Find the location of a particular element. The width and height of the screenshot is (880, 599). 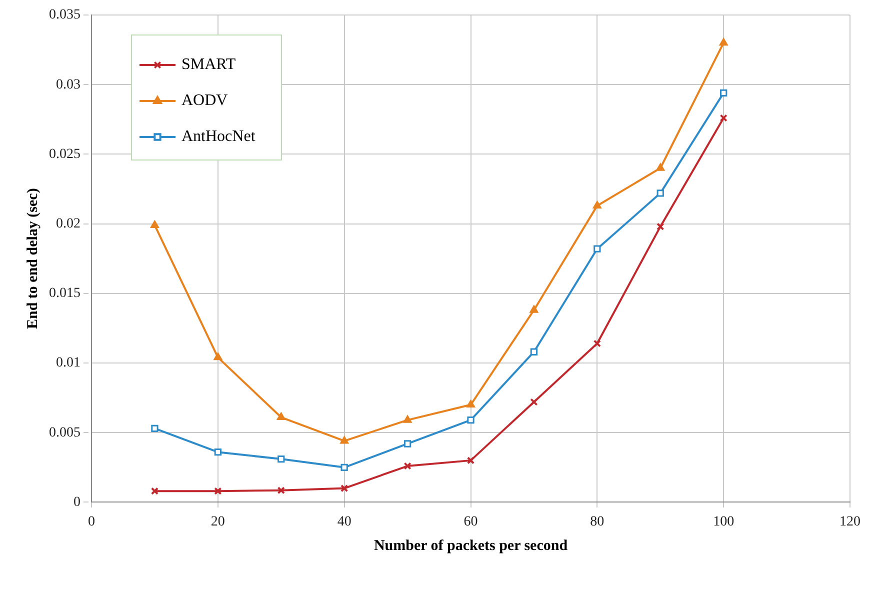

x-tick-label: 40 is located at coordinates (344, 522).